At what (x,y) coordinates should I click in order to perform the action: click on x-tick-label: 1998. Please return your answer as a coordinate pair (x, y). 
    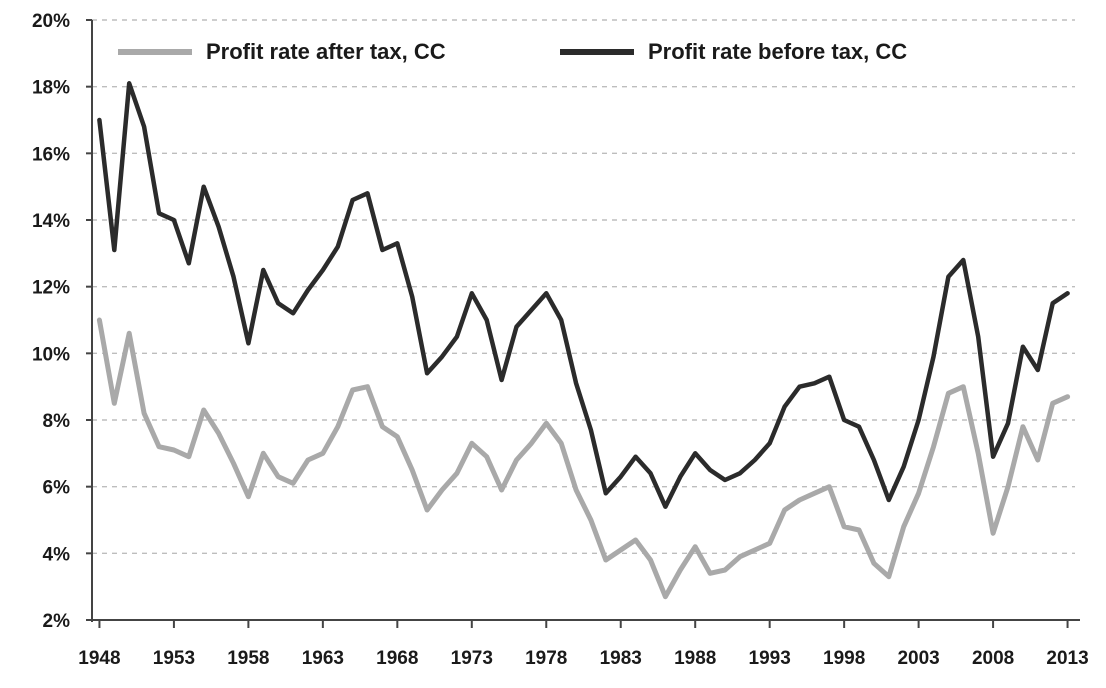
    Looking at the image, I should click on (844, 658).